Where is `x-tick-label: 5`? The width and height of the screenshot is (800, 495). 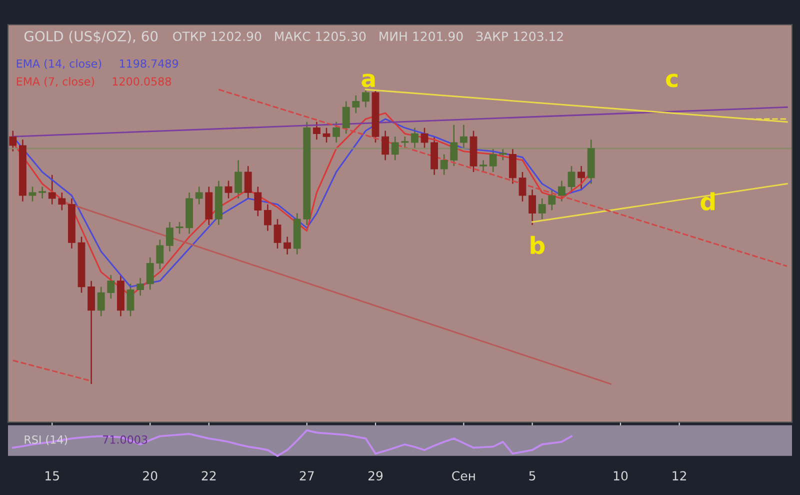
x-tick-label: 5 is located at coordinates (532, 476).